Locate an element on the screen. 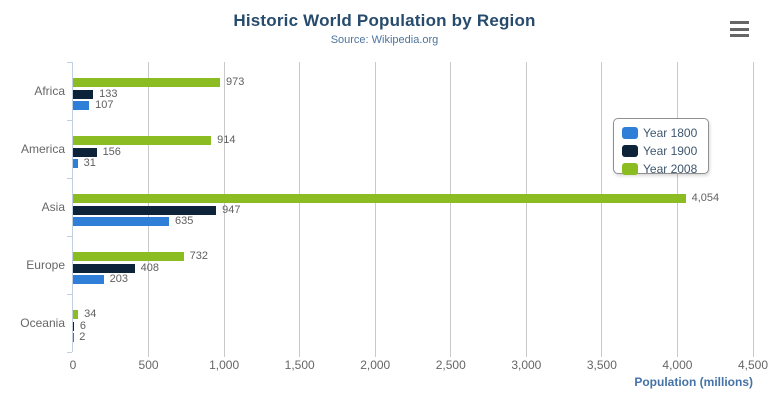 The height and width of the screenshot is (416, 769). chart-subtitle: Source: Wikipedia.org is located at coordinates (384, 40).